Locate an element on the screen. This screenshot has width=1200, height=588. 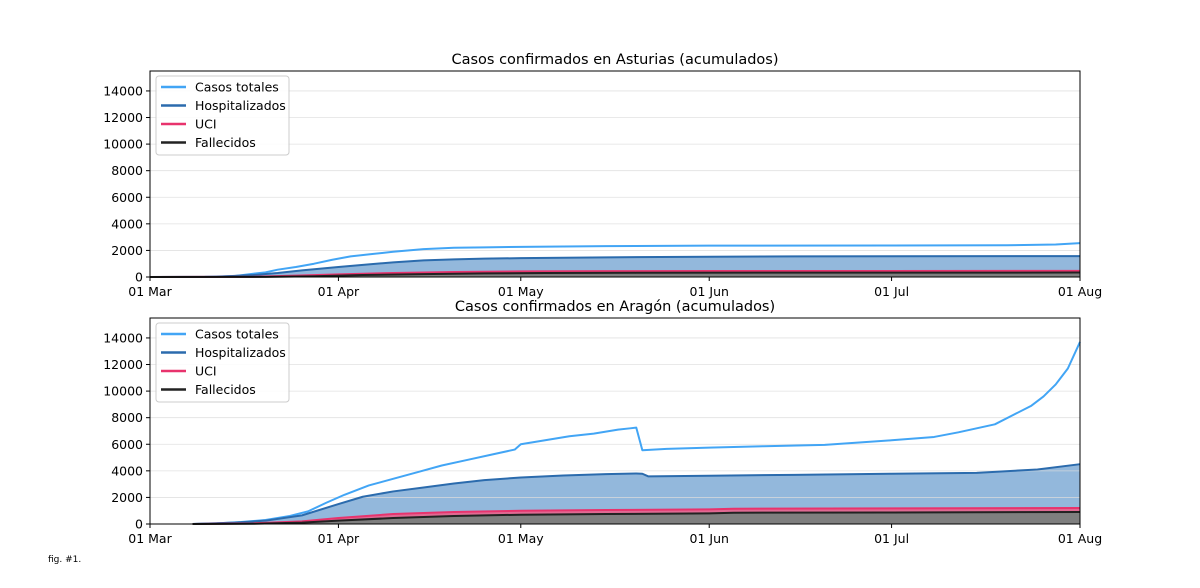
line-uci is located at coordinates (636, 516).